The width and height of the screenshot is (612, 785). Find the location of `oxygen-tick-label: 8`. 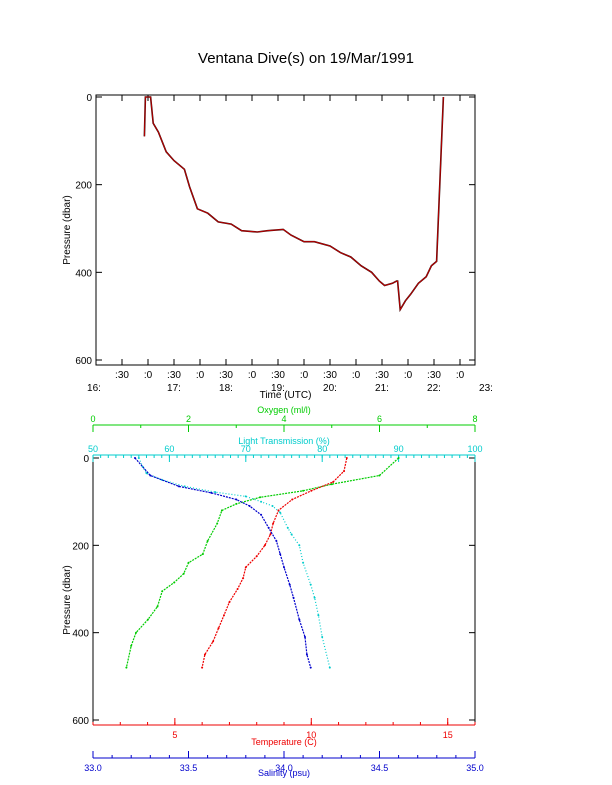

oxygen-tick-label: 8 is located at coordinates (474, 419).